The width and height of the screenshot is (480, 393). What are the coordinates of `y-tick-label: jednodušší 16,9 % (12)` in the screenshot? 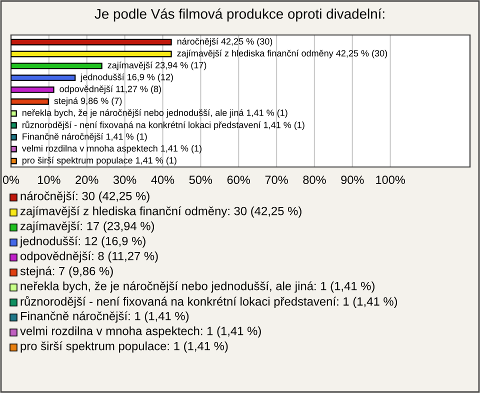 It's located at (126, 78).